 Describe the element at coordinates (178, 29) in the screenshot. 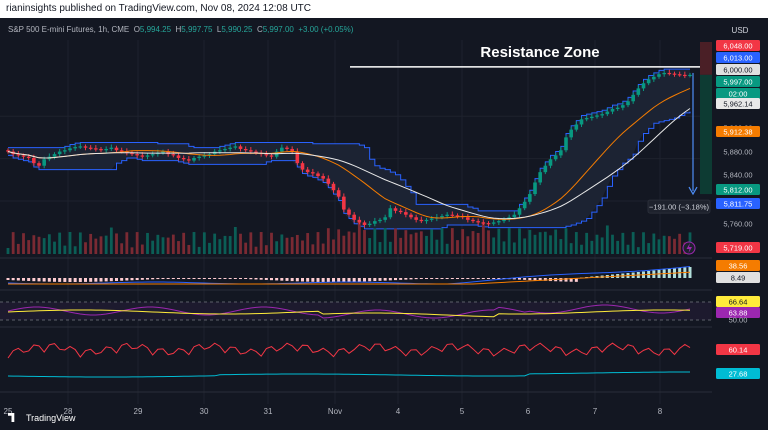

I see `high-label: H` at that location.